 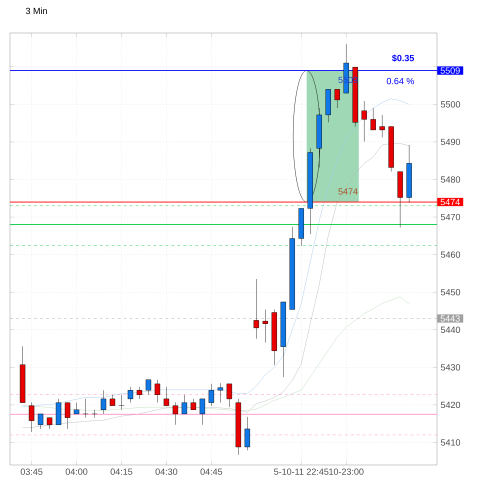 What do you see at coordinates (348, 191) in the screenshot?
I see `annotation: 5474` at bounding box center [348, 191].